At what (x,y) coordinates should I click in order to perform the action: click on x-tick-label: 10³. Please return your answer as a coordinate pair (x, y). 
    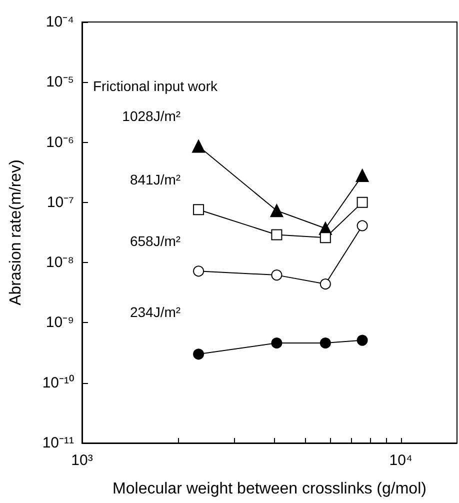
    Looking at the image, I should click on (82, 460).